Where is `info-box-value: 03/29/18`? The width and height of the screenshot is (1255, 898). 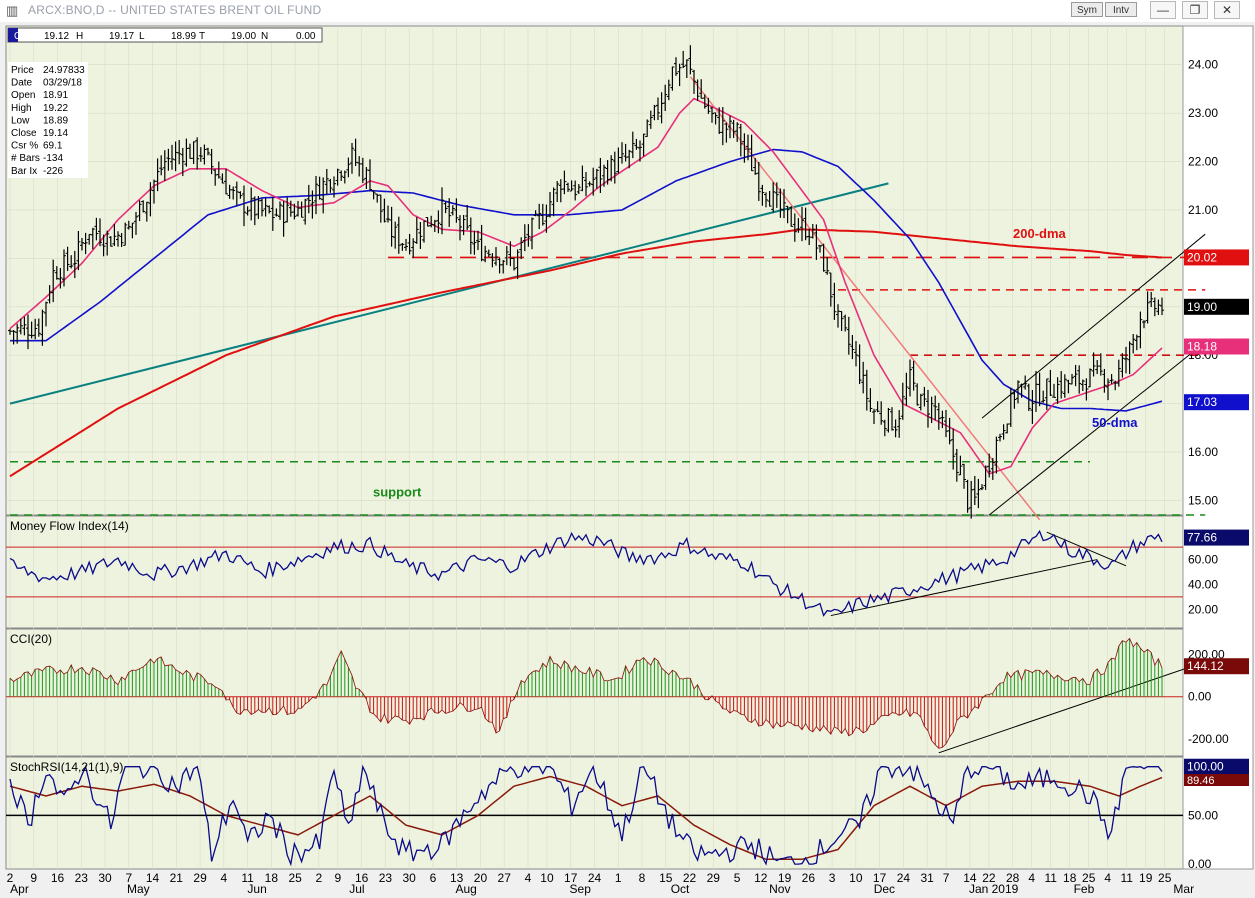 info-box-value: 03/29/18 is located at coordinates (62, 83).